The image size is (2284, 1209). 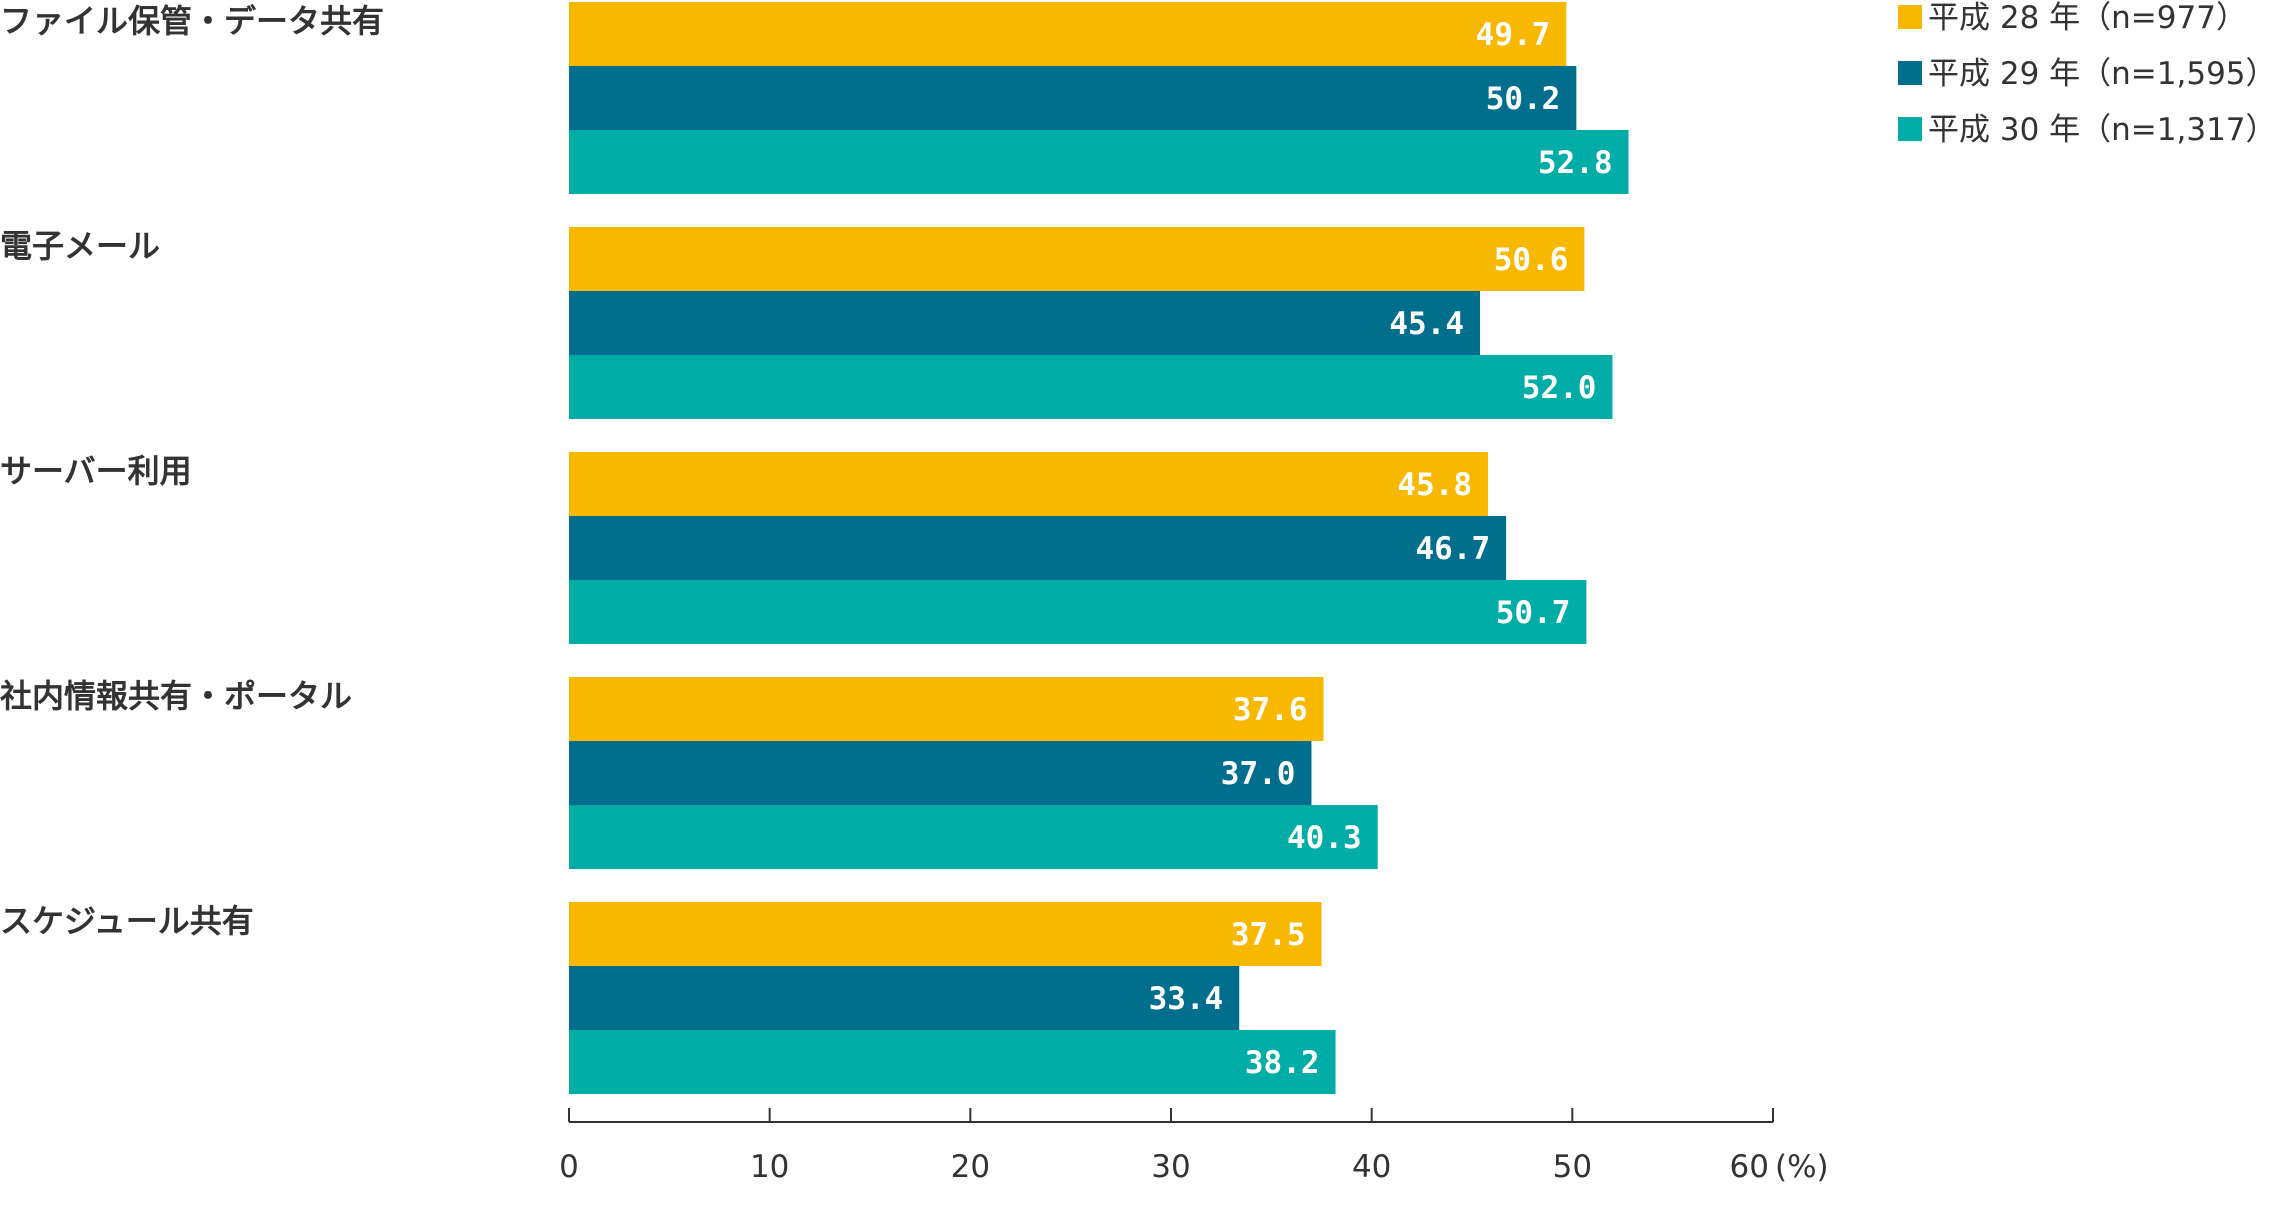 I want to click on data-label: 50.7, so click(x=1533, y=613).